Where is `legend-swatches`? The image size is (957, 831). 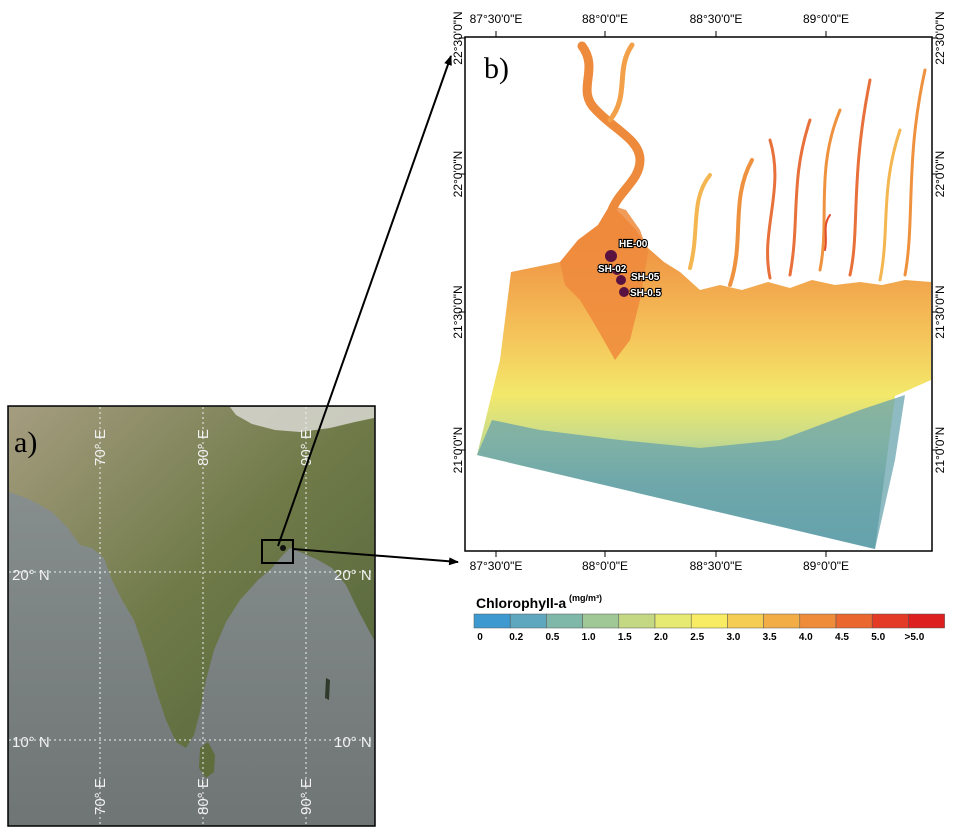 legend-swatches is located at coordinates (709, 621).